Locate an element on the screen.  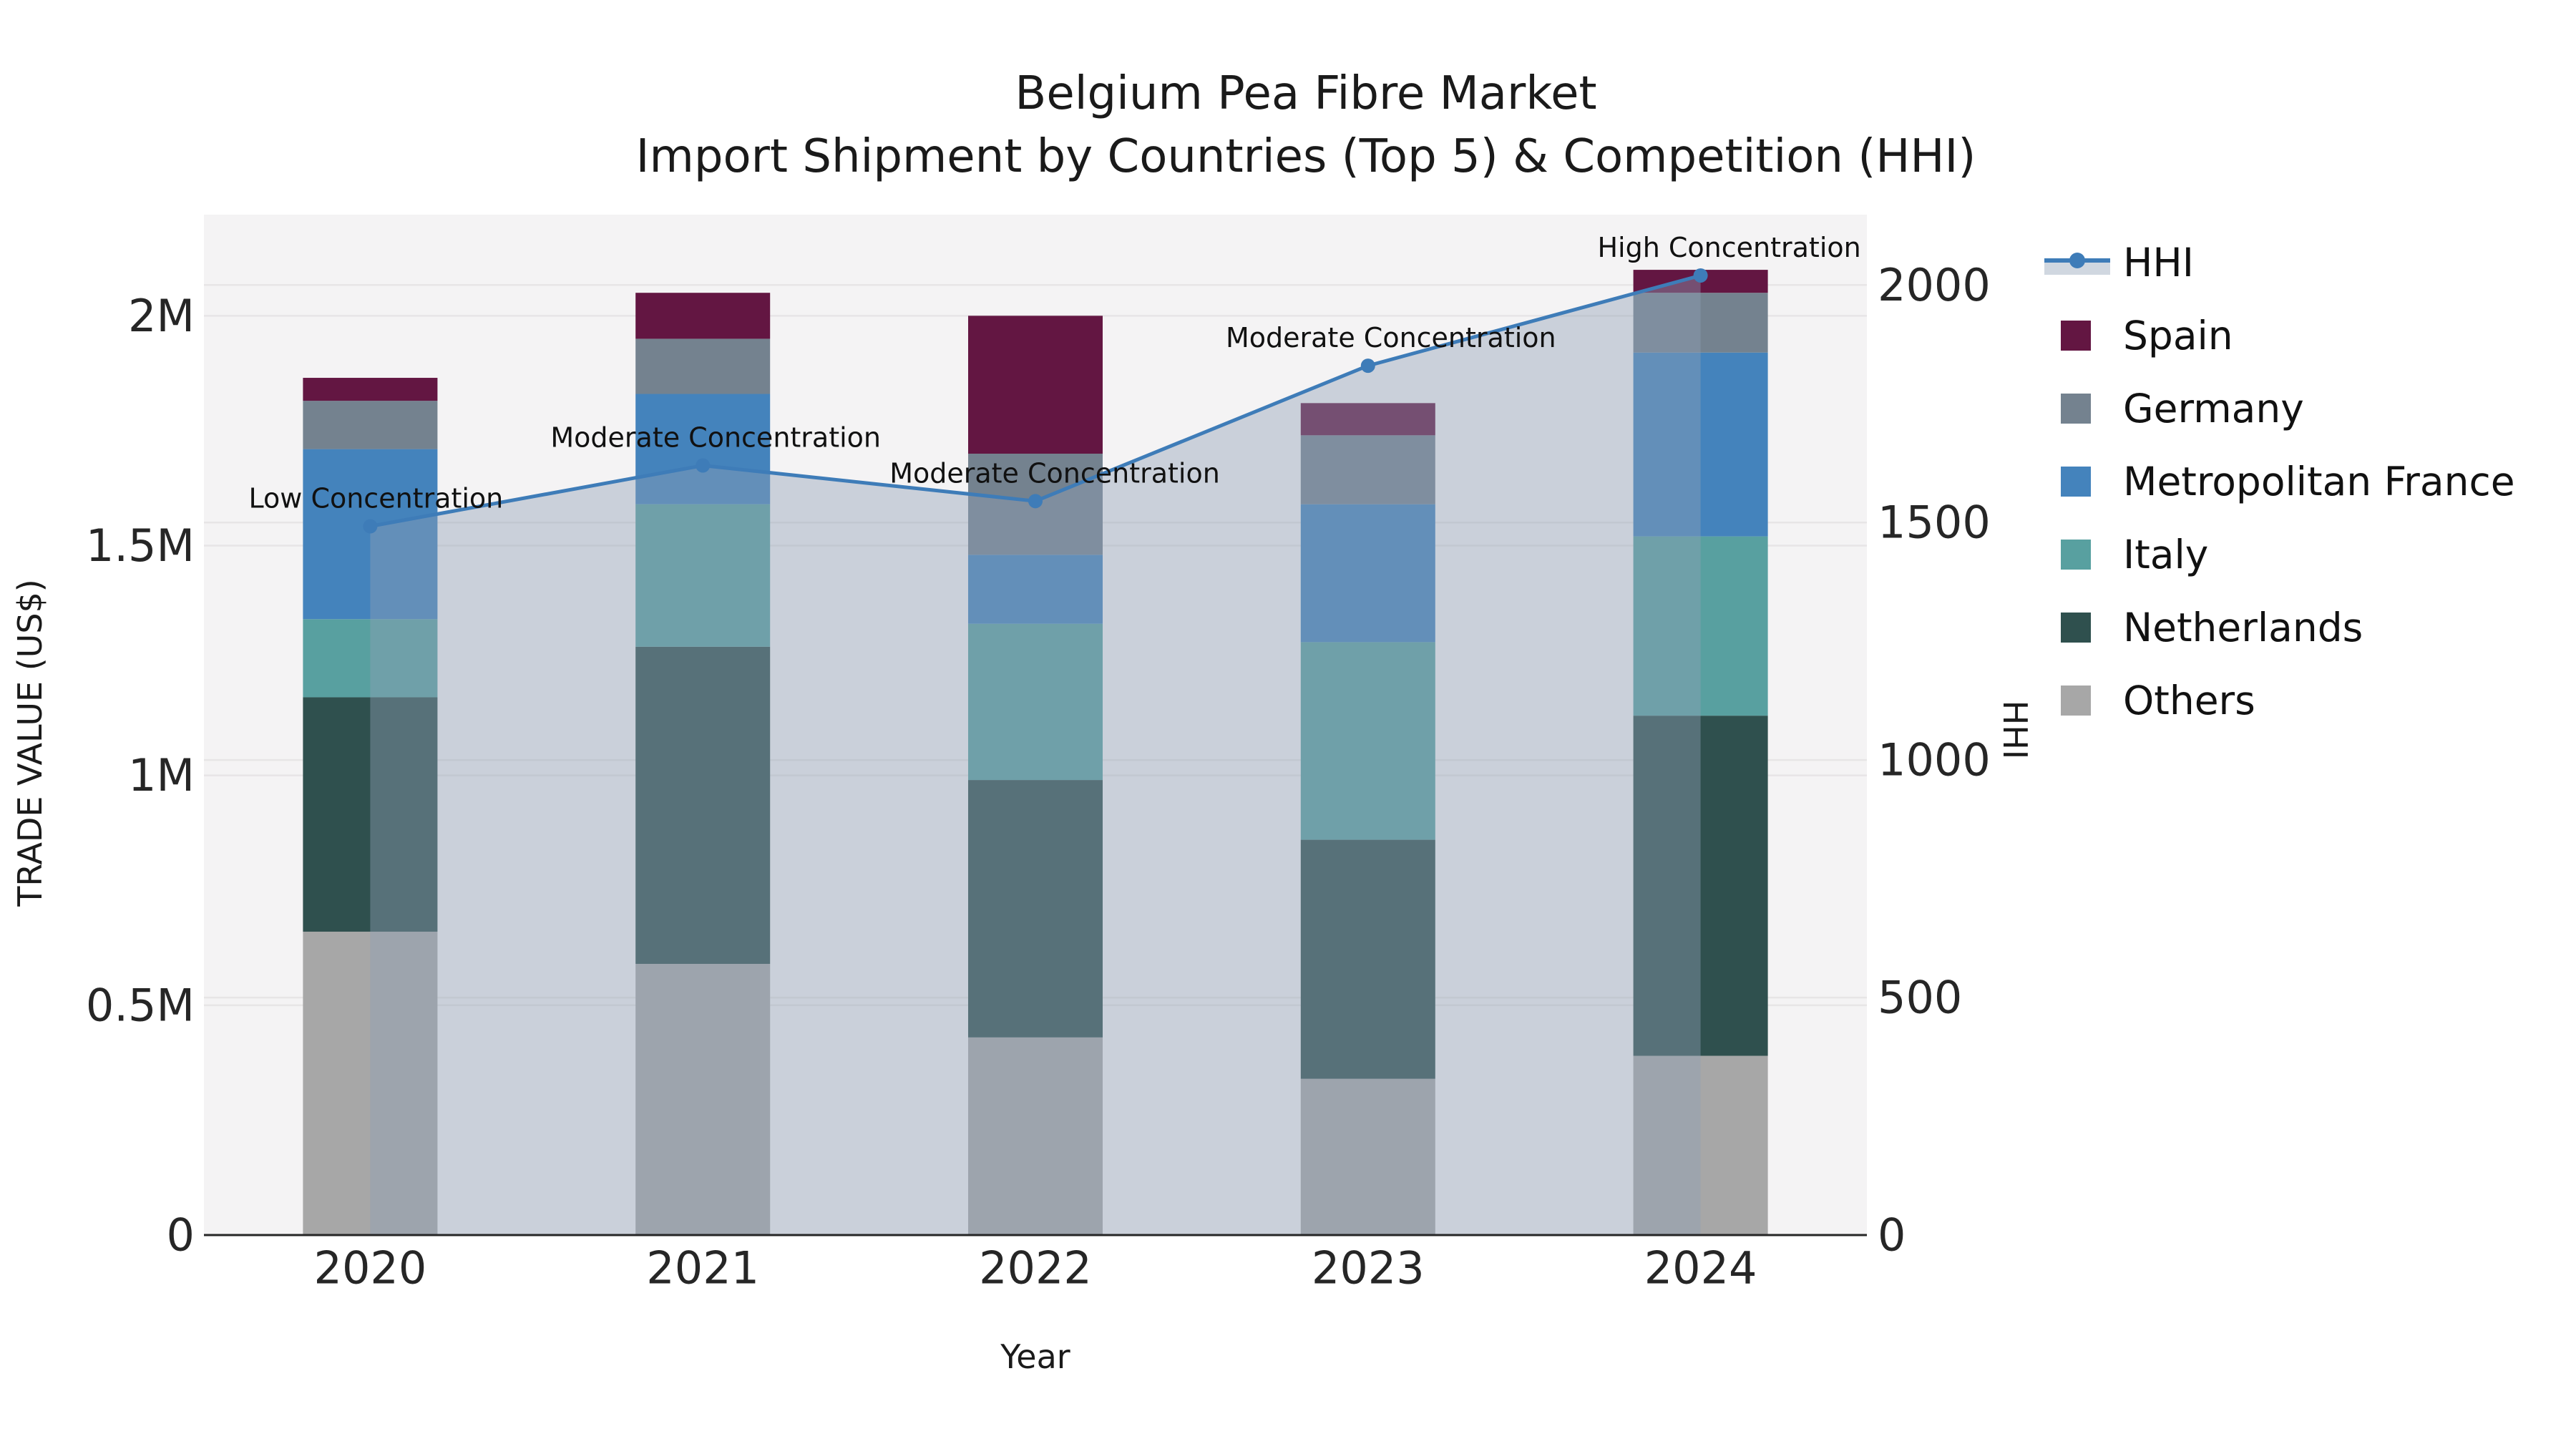
annotation-2020: Low Concentration is located at coordinates (376, 498).